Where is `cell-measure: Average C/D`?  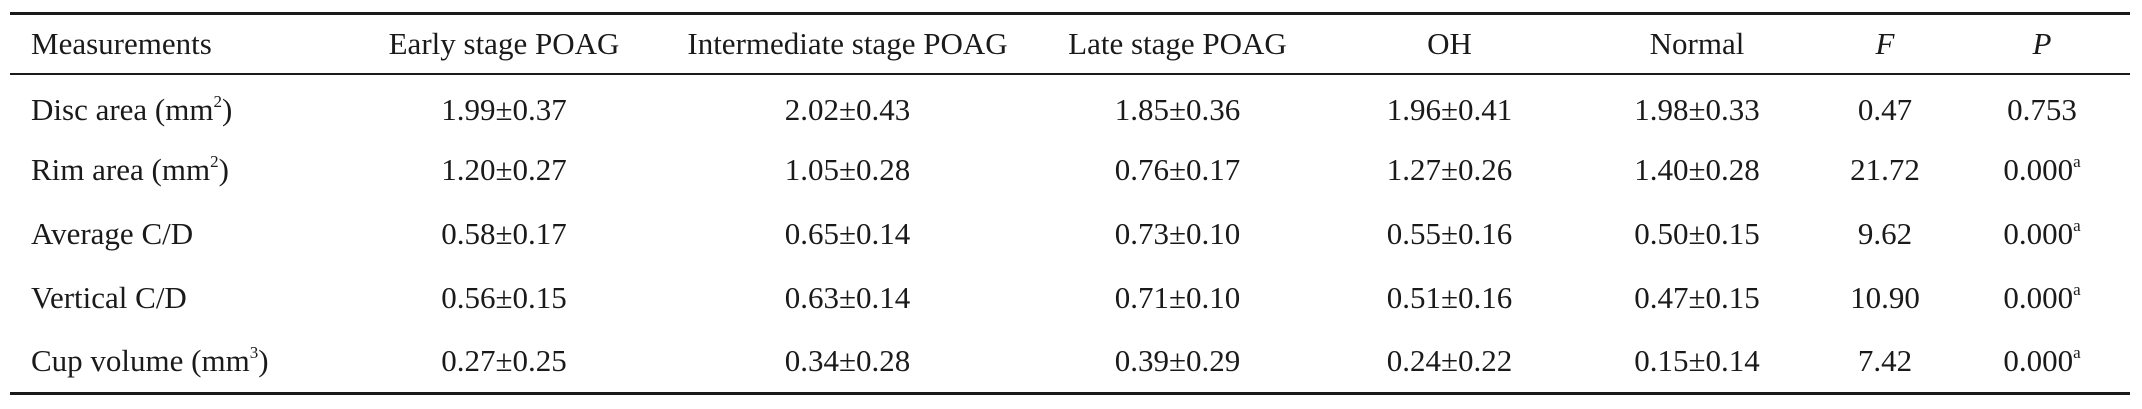
cell-measure: Average C/D is located at coordinates (178, 234).